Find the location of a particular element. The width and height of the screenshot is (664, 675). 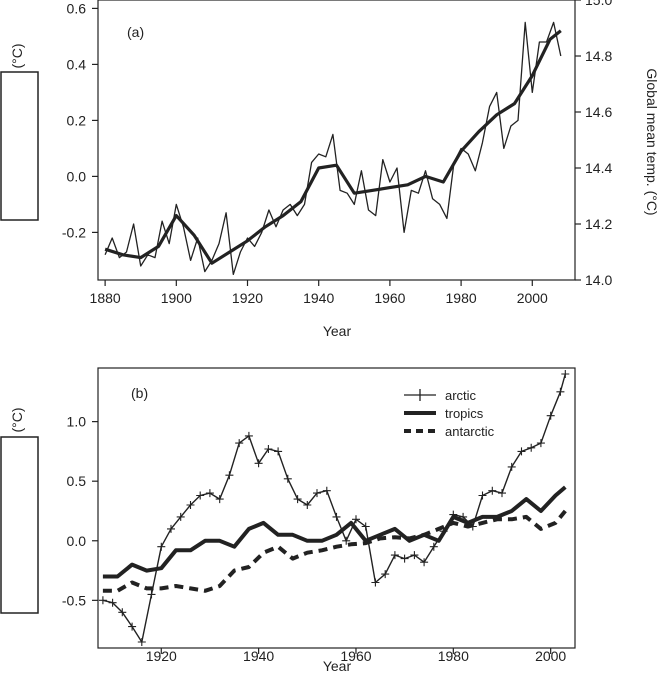

y-tick-label-right-a: 14.6 is located at coordinates (598, 112).